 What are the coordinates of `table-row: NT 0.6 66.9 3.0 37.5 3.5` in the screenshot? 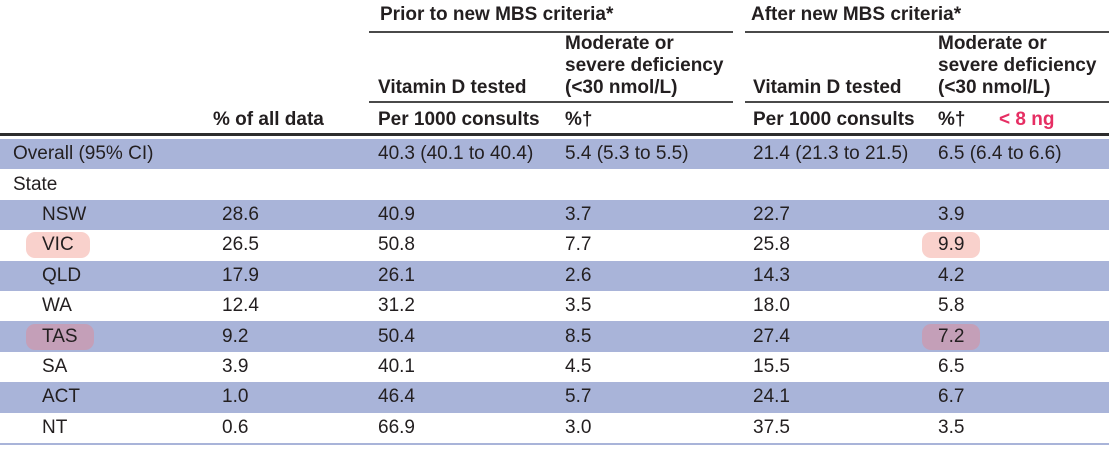 It's located at (554, 428).